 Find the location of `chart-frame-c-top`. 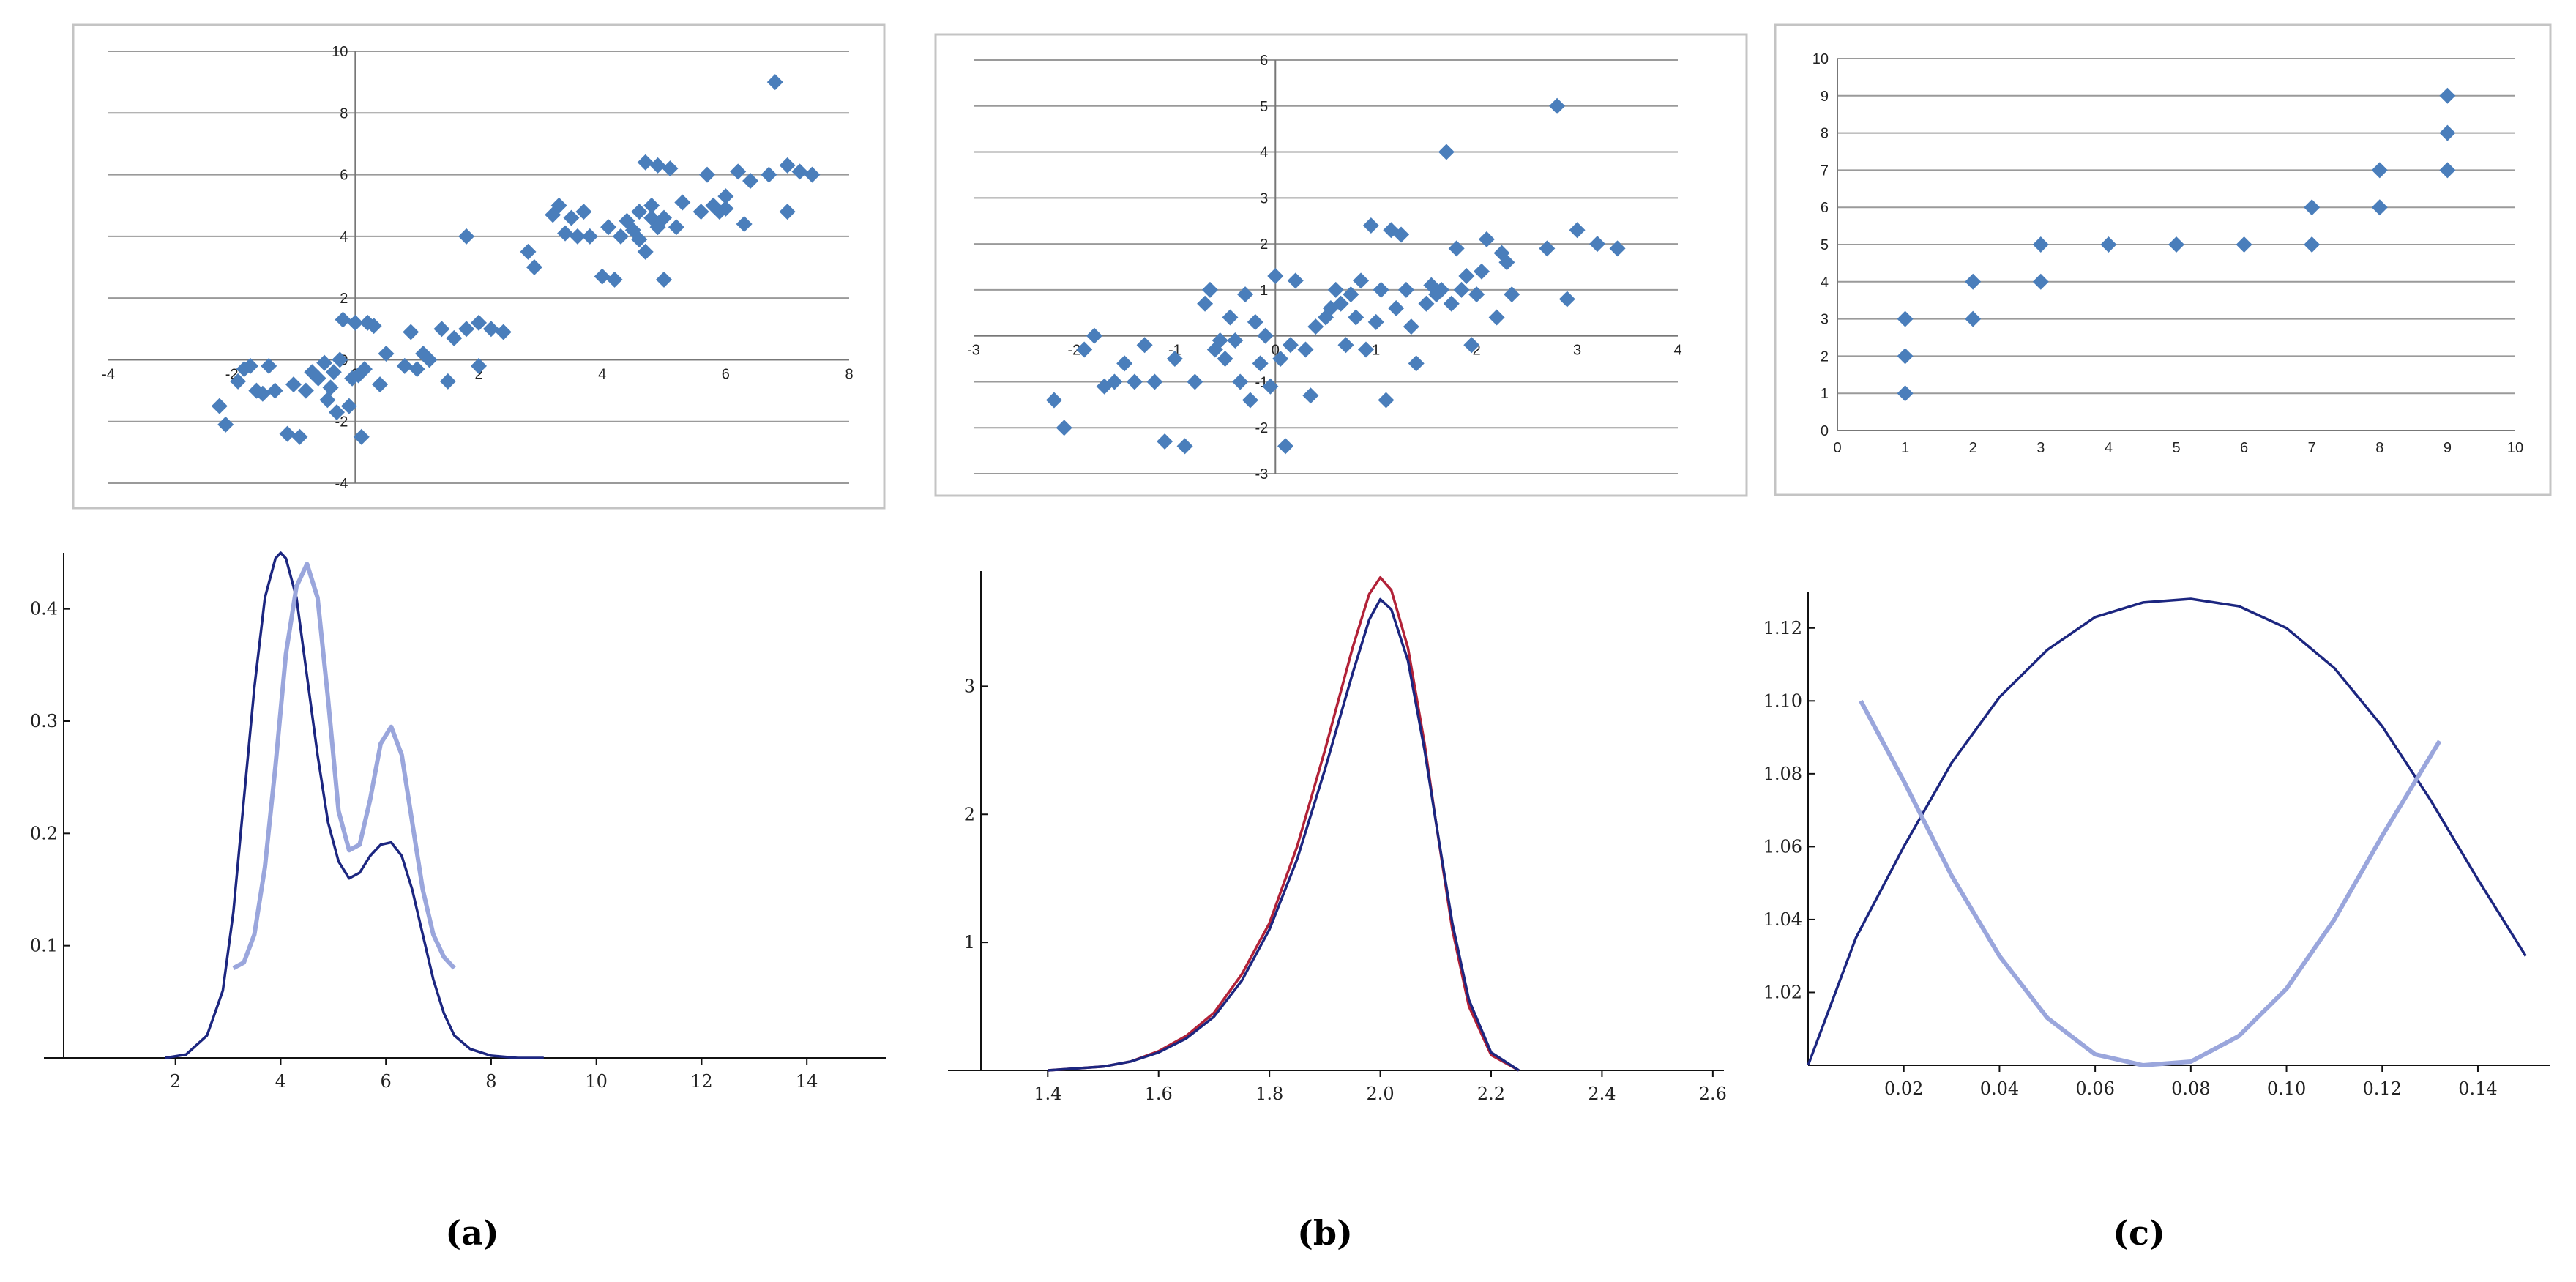

chart-frame-c-top is located at coordinates (2163, 259).